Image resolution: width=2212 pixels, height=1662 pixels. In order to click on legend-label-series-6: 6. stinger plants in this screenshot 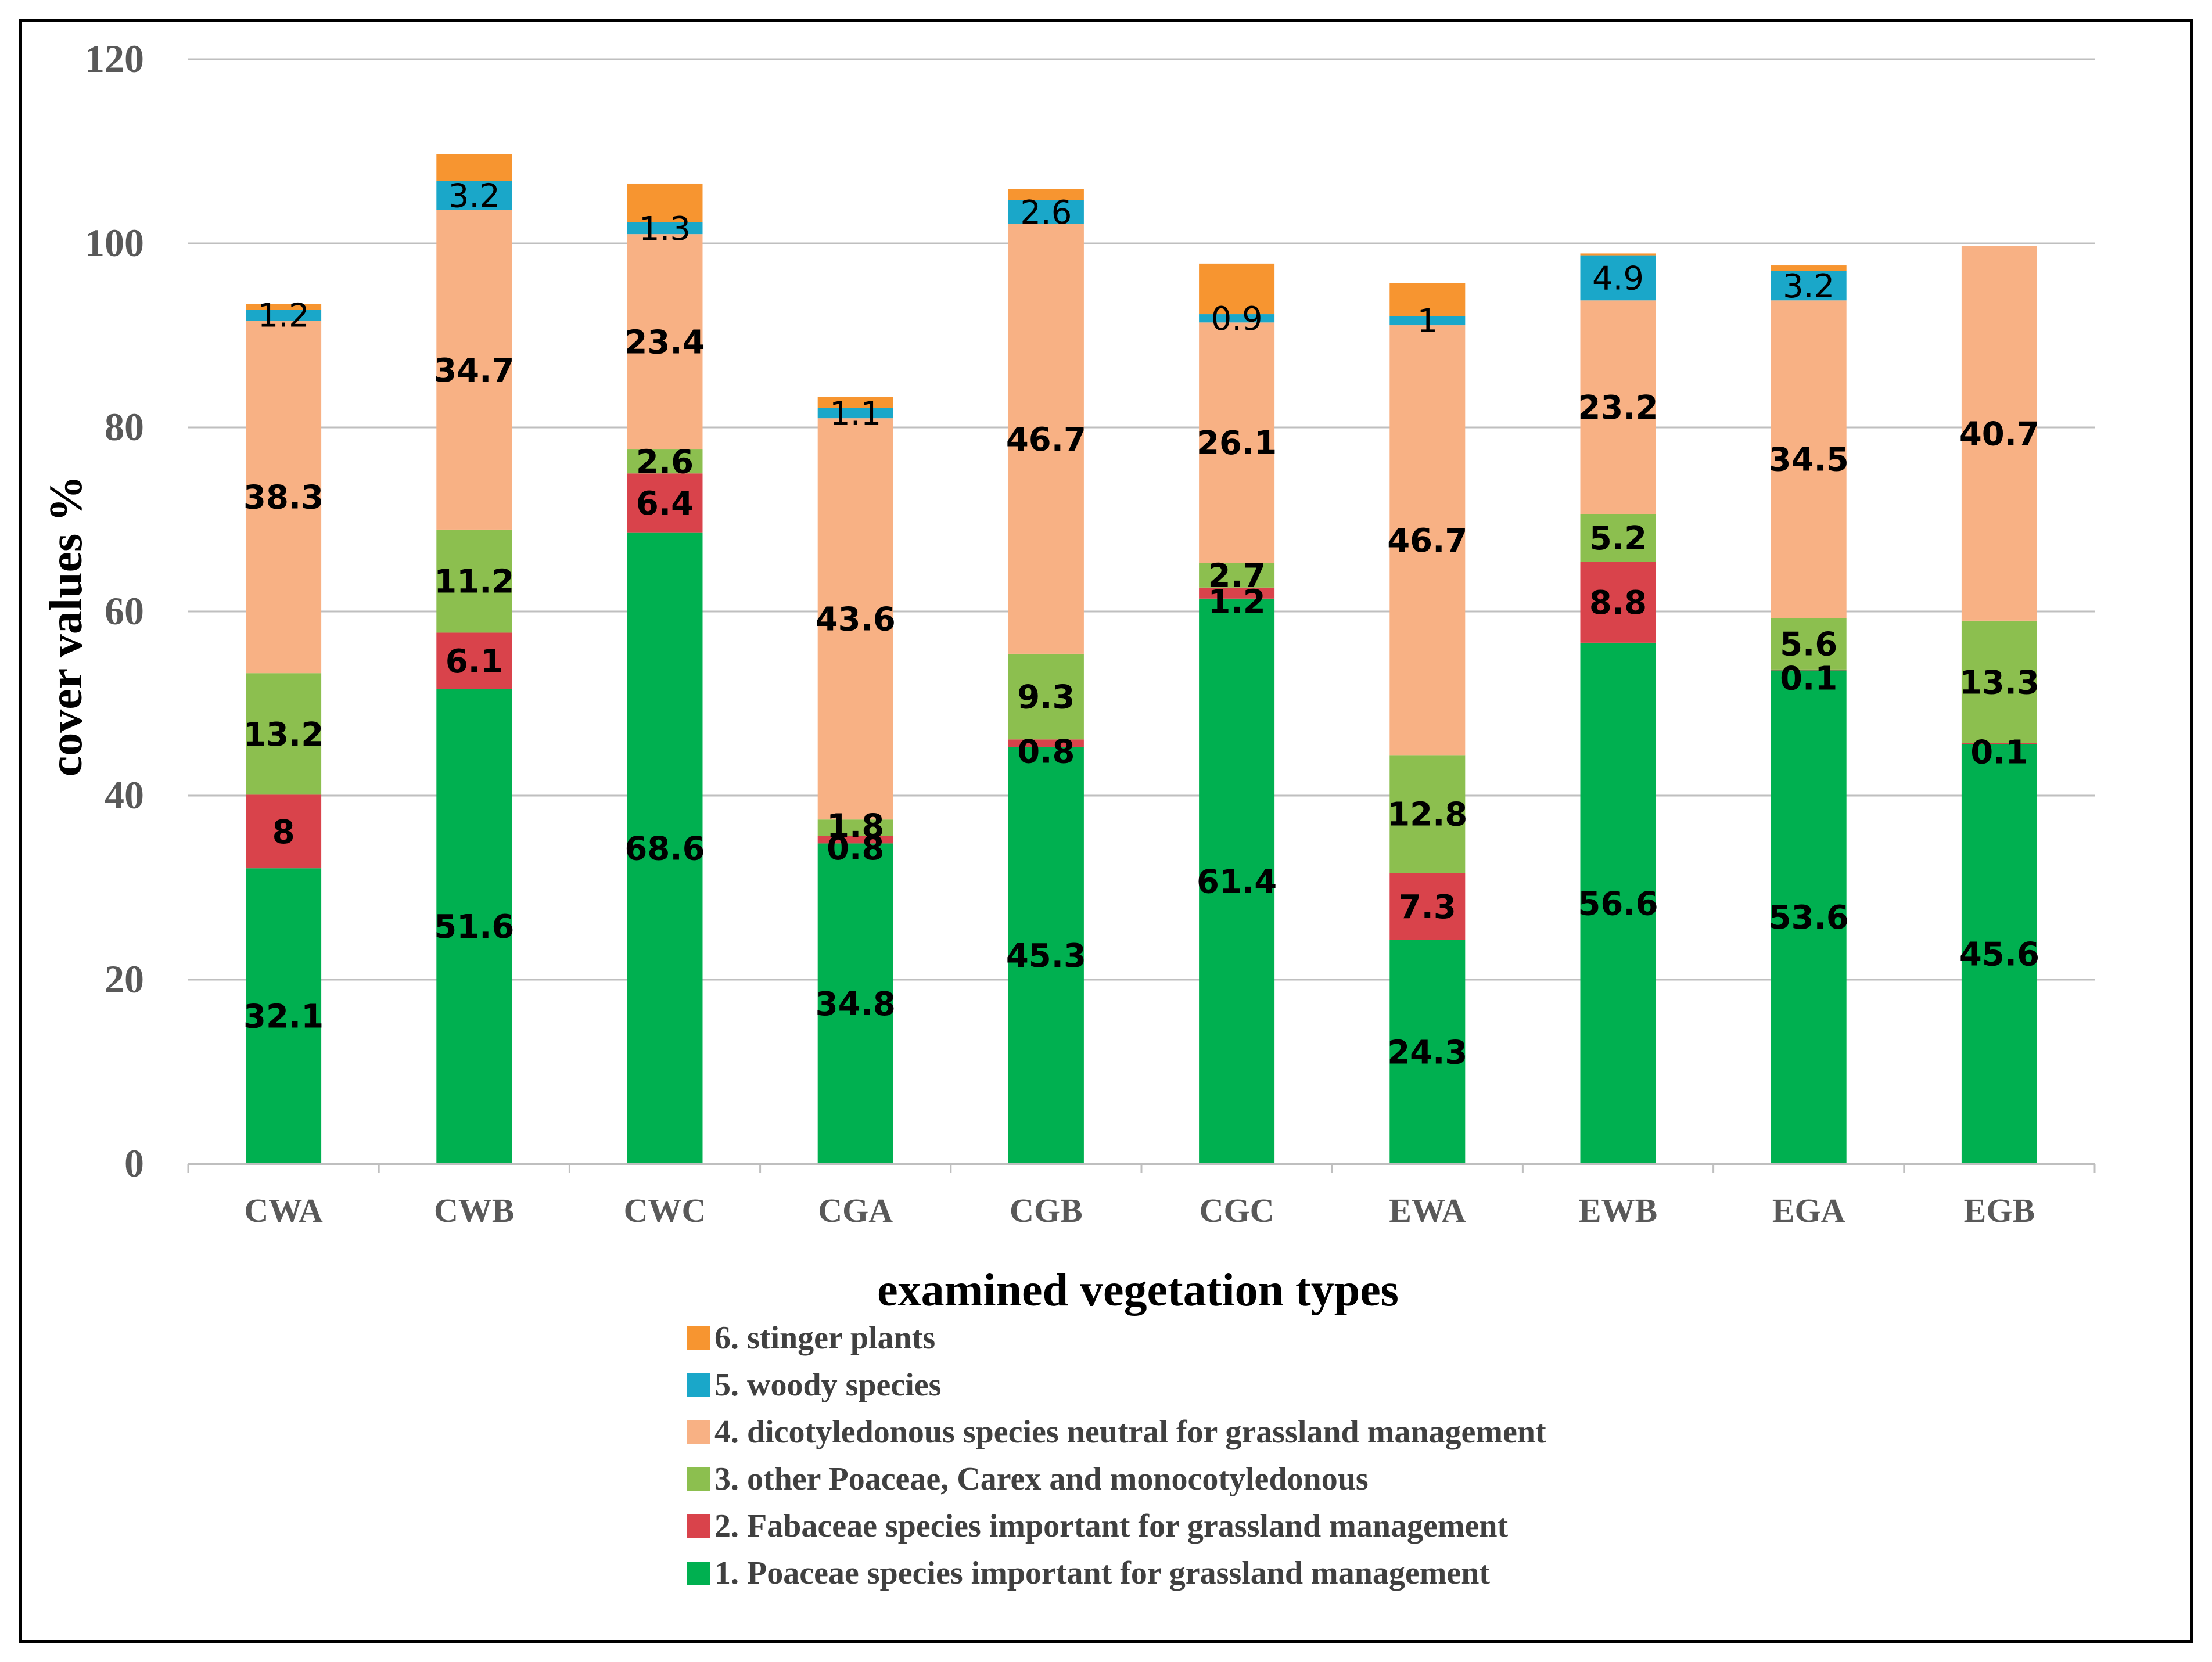, I will do `click(824, 1338)`.